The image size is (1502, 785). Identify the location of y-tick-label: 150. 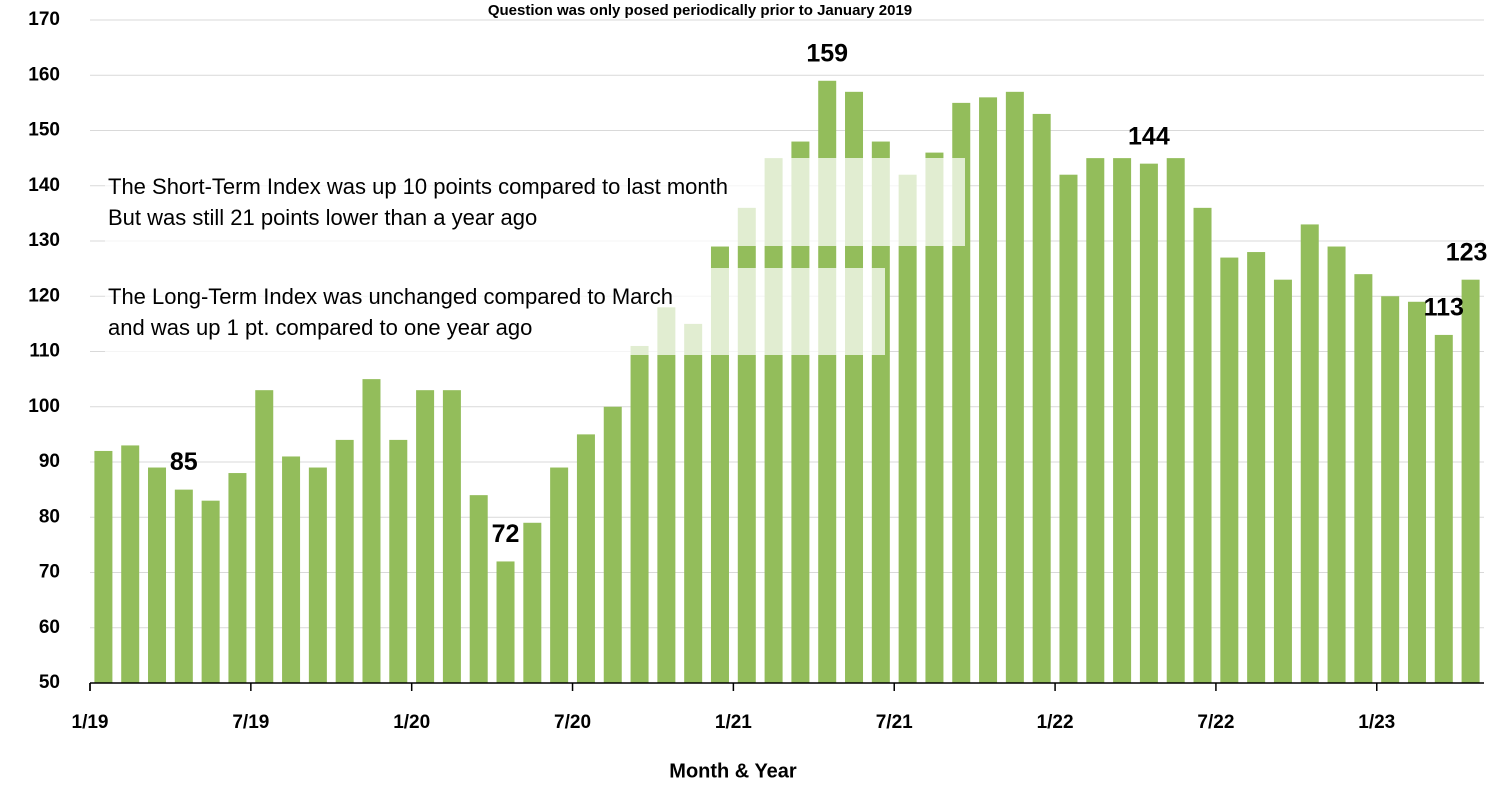
(44, 130).